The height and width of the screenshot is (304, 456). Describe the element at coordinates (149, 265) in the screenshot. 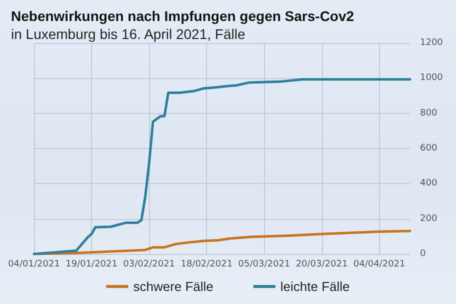

I see `x-tick-label: 03/02/2021` at that location.